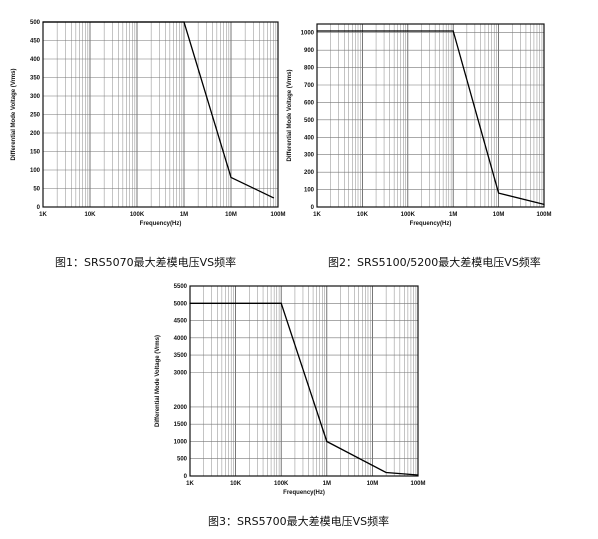 The height and width of the screenshot is (539, 598). What do you see at coordinates (327, 484) in the screenshot?
I see `chart-3-x-tick-label: 1M` at bounding box center [327, 484].